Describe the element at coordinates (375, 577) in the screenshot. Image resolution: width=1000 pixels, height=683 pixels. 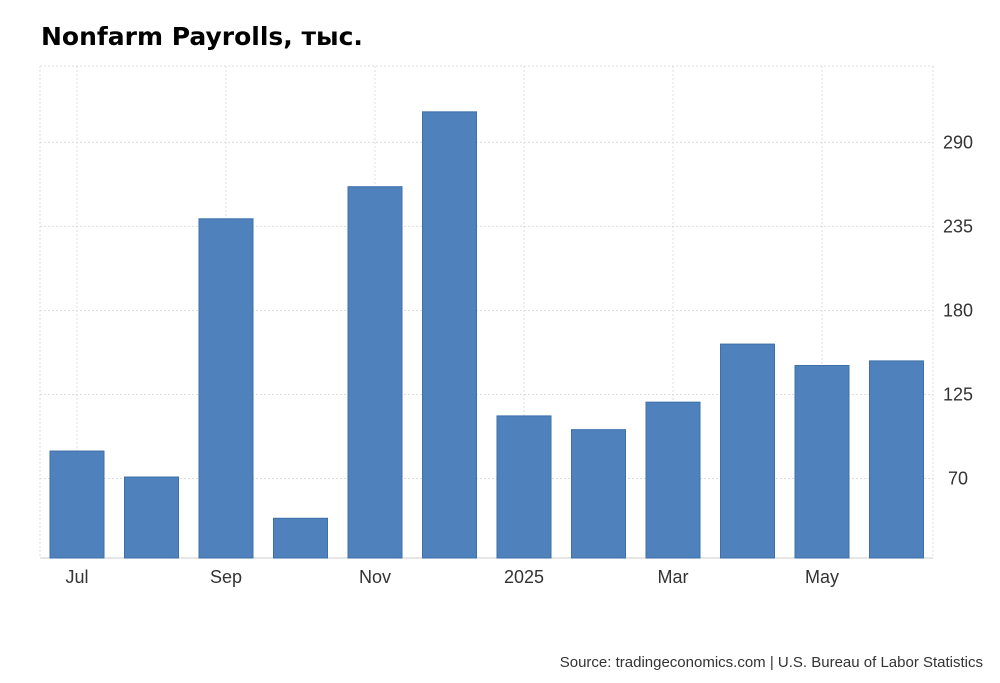
I see `x-tick-label: Nov` at that location.